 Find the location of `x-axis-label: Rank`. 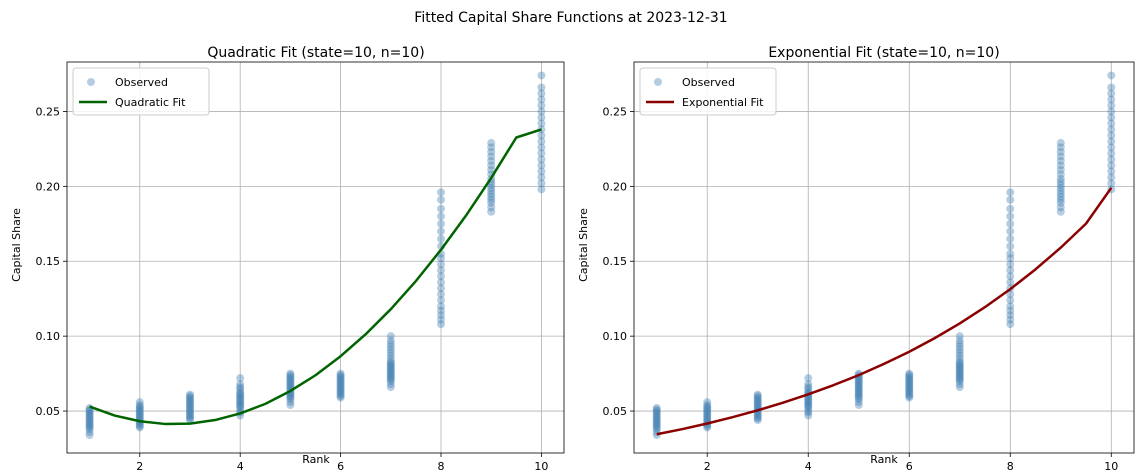

x-axis-label: Rank is located at coordinates (316, 459).